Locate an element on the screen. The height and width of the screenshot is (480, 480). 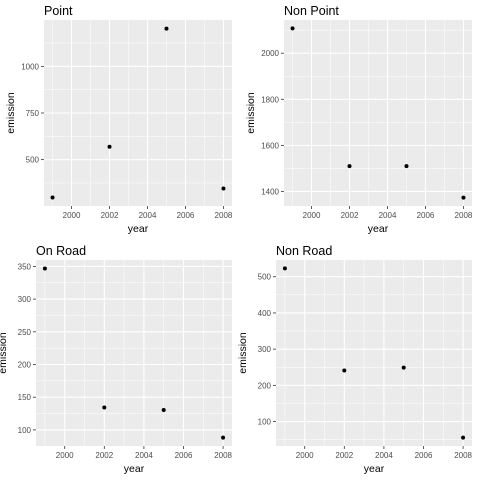
chart-title: Non Road is located at coordinates (304, 251).